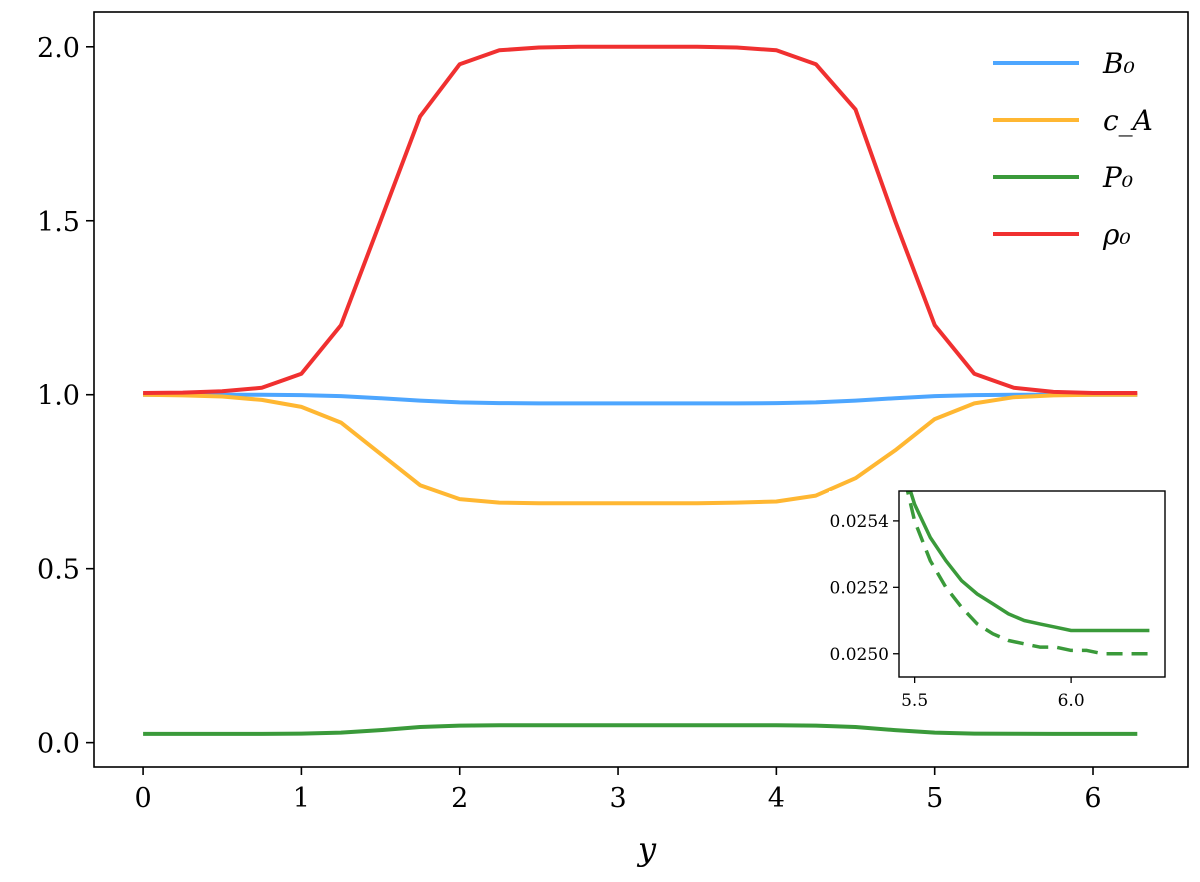 The width and height of the screenshot is (1200, 882). Describe the element at coordinates (1118, 63) in the screenshot. I see `legend-label-b0: B₀` at that location.